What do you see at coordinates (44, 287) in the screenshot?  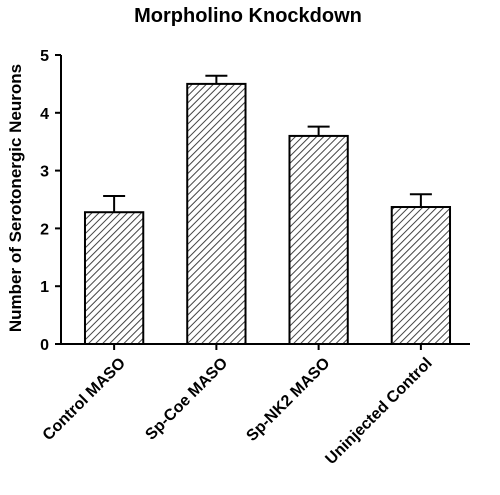 I see `y-tick-label: 1` at bounding box center [44, 287].